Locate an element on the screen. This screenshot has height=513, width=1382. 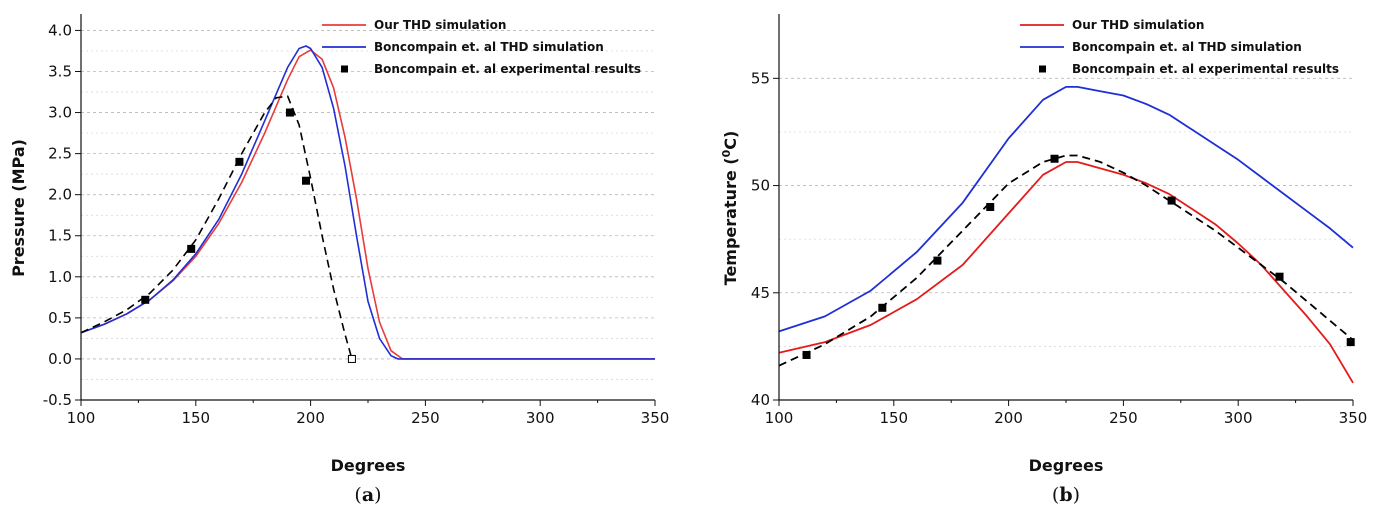
chart-a-ytick-label: 3.5 is located at coordinates (60, 71).